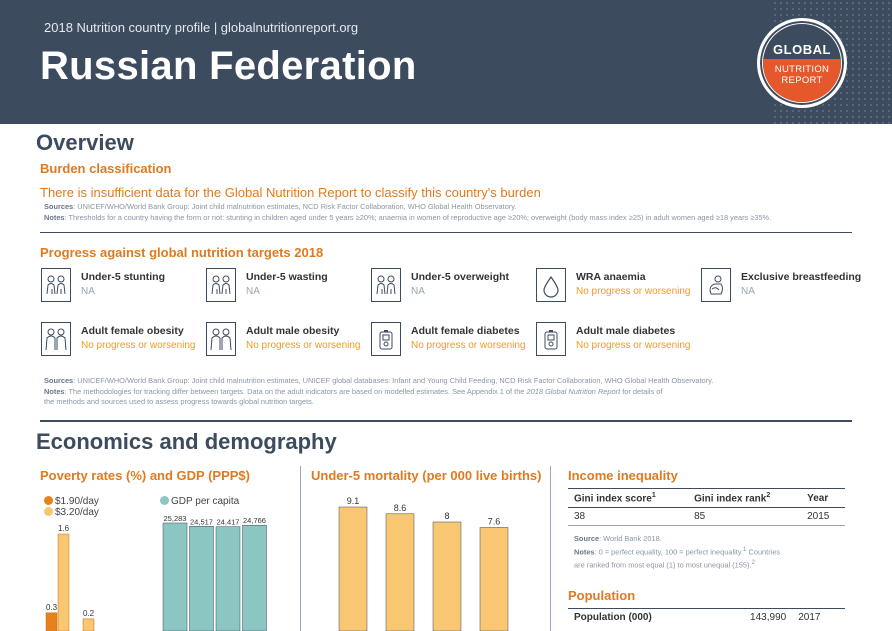  I want to click on mortality-data-label: 7.6, so click(494, 521).